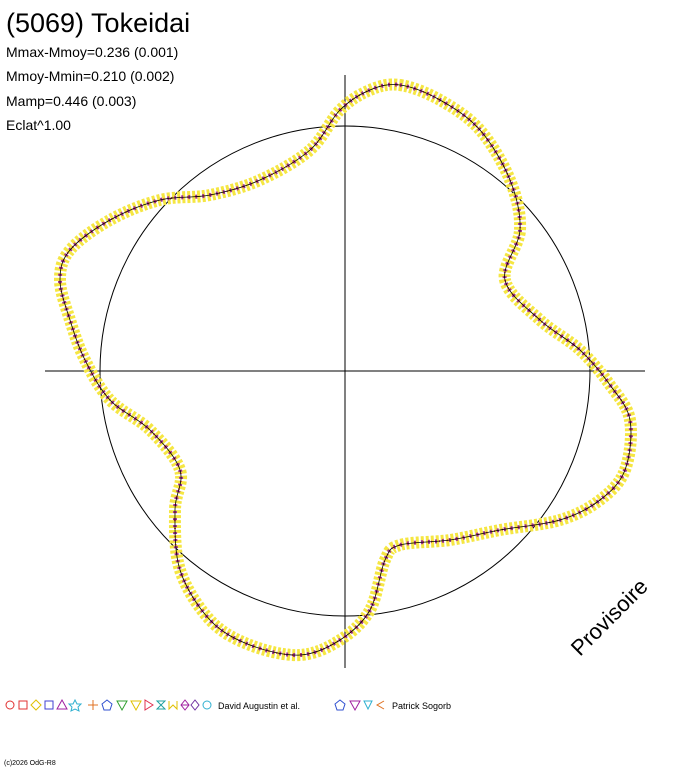 The image size is (688, 768). What do you see at coordinates (98, 23) in the screenshot?
I see `title: (5069) Tokeidai` at bounding box center [98, 23].